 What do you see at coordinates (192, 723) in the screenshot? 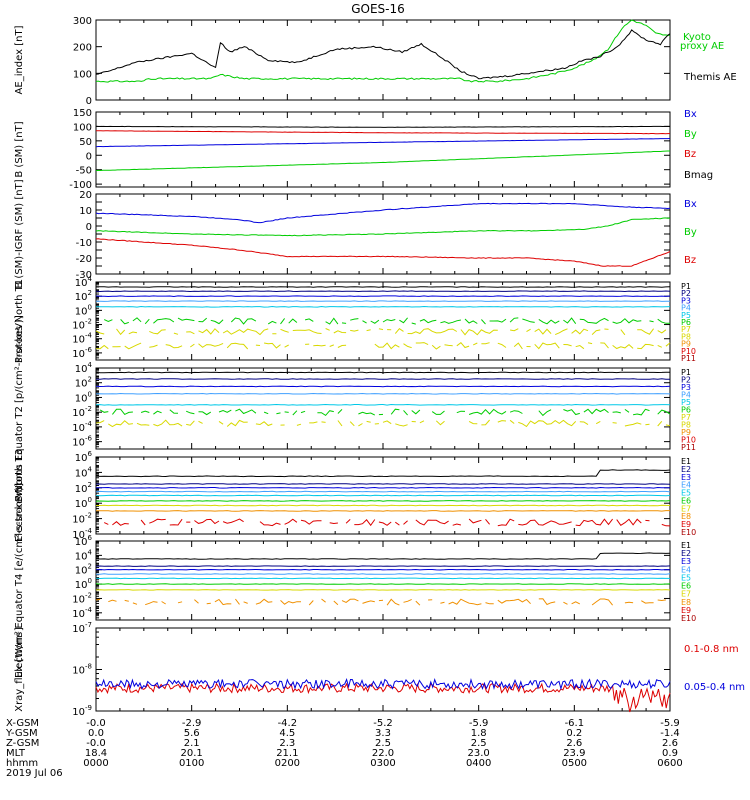
I see `x-axis-value: -2.9` at bounding box center [192, 723].